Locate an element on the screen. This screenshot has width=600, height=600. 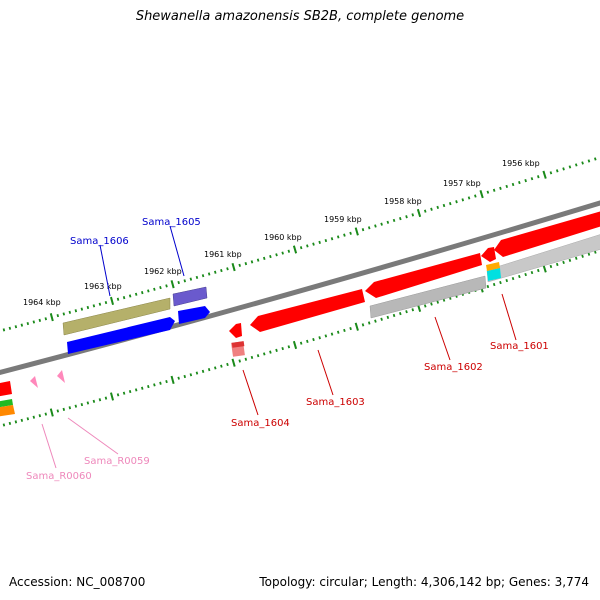
gene-label-sama-1603: Sama_1603 is located at coordinates (335, 402).